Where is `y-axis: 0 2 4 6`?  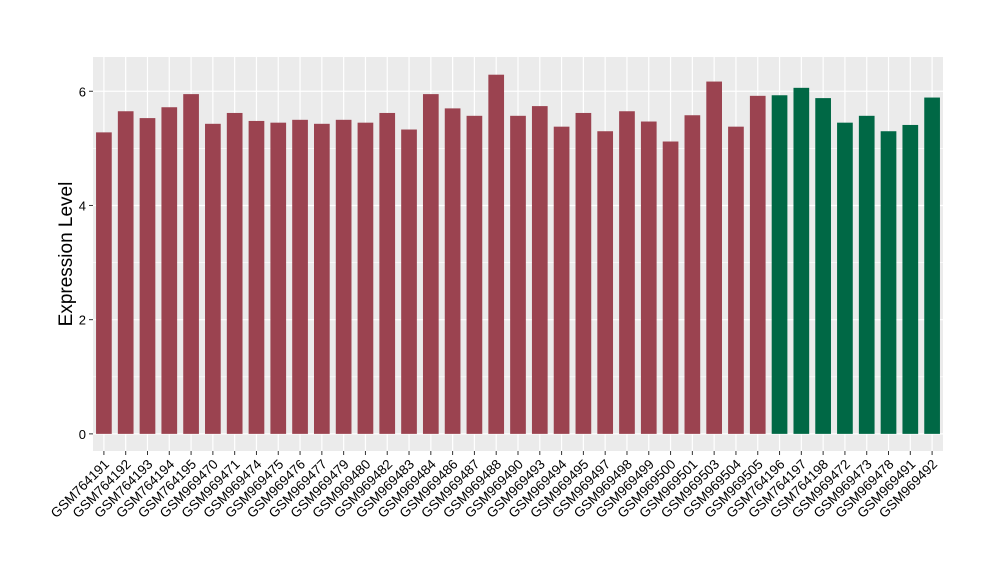 y-axis: 0 2 4 6 is located at coordinates (86, 263).